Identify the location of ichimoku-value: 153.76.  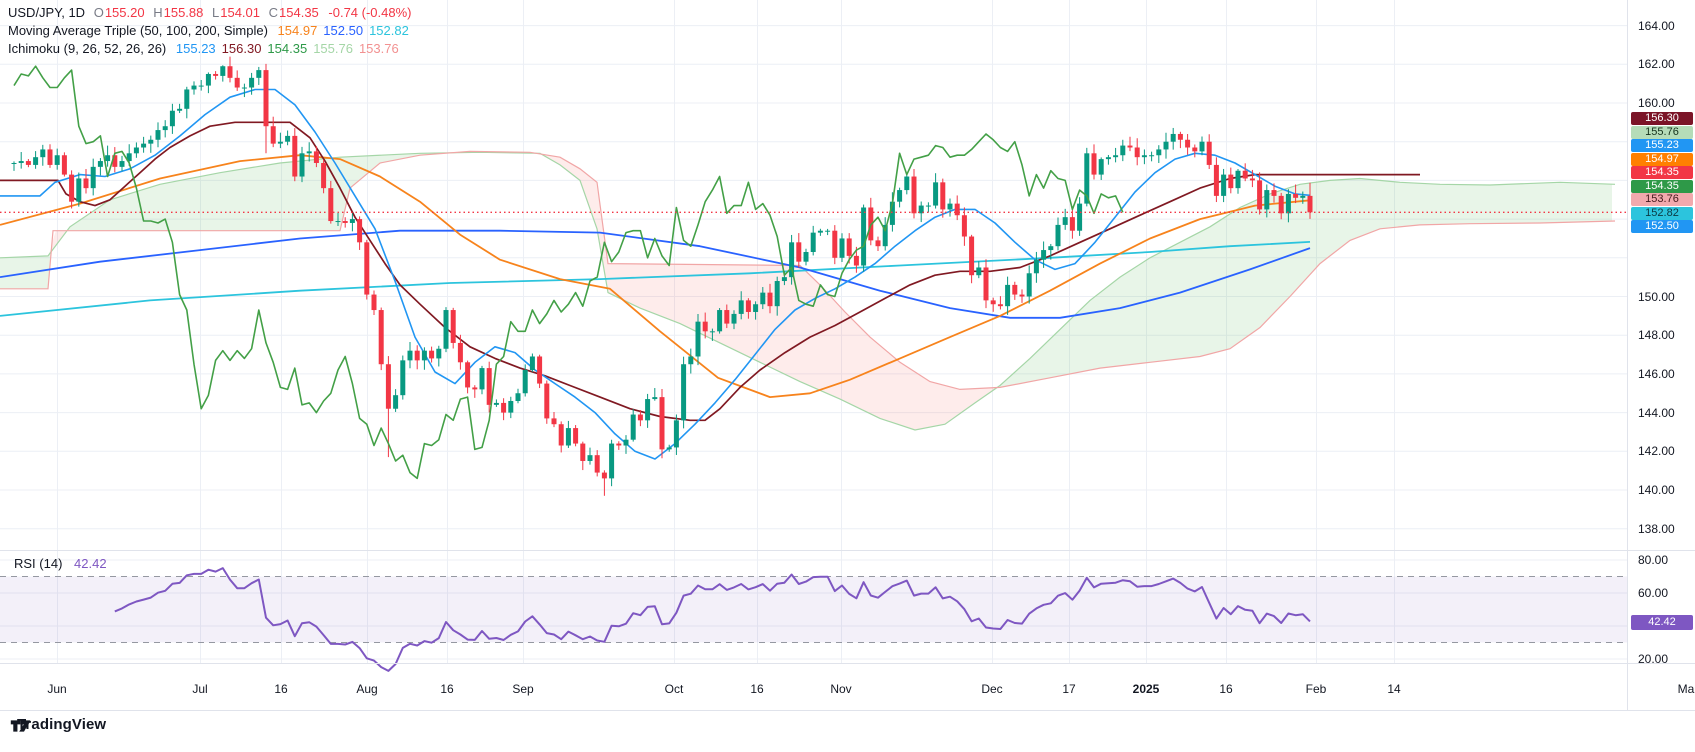
(378, 48).